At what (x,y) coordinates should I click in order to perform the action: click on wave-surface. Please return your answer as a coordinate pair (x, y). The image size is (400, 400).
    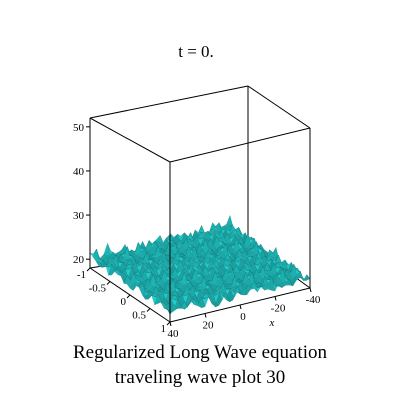
    Looking at the image, I should click on (200, 265).